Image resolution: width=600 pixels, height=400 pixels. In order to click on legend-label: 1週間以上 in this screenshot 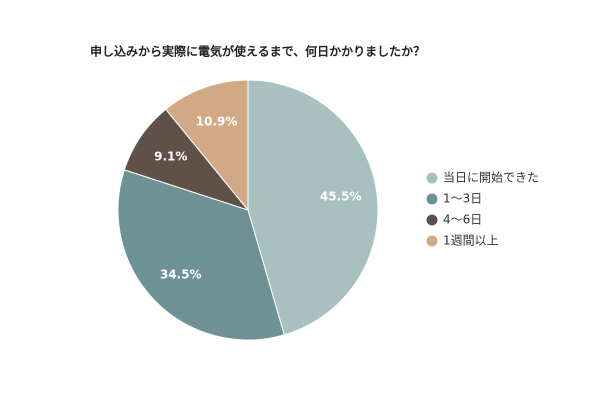, I will do `click(471, 241)`.